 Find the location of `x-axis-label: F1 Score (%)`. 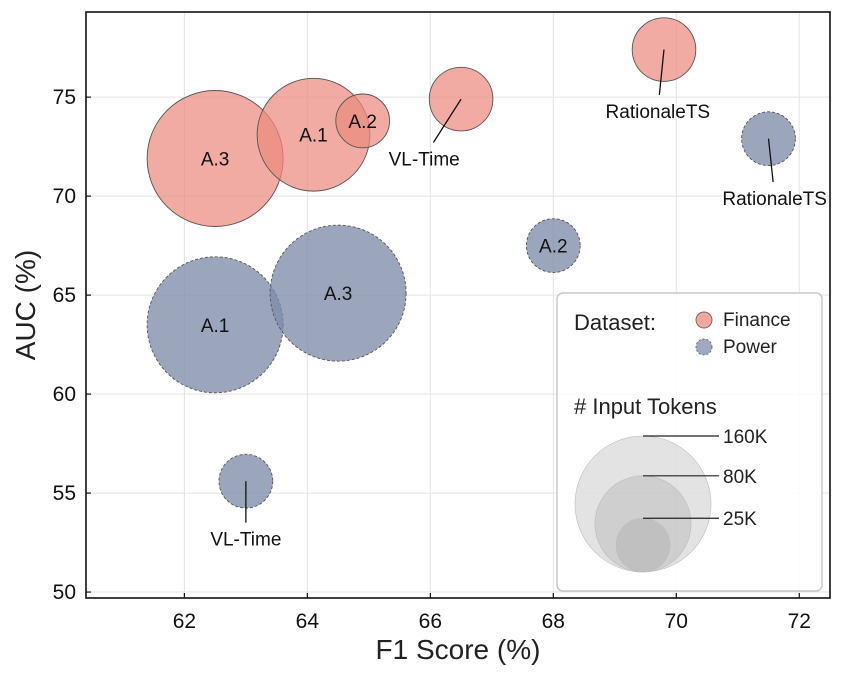

x-axis-label: F1 Score (%) is located at coordinates (458, 649).